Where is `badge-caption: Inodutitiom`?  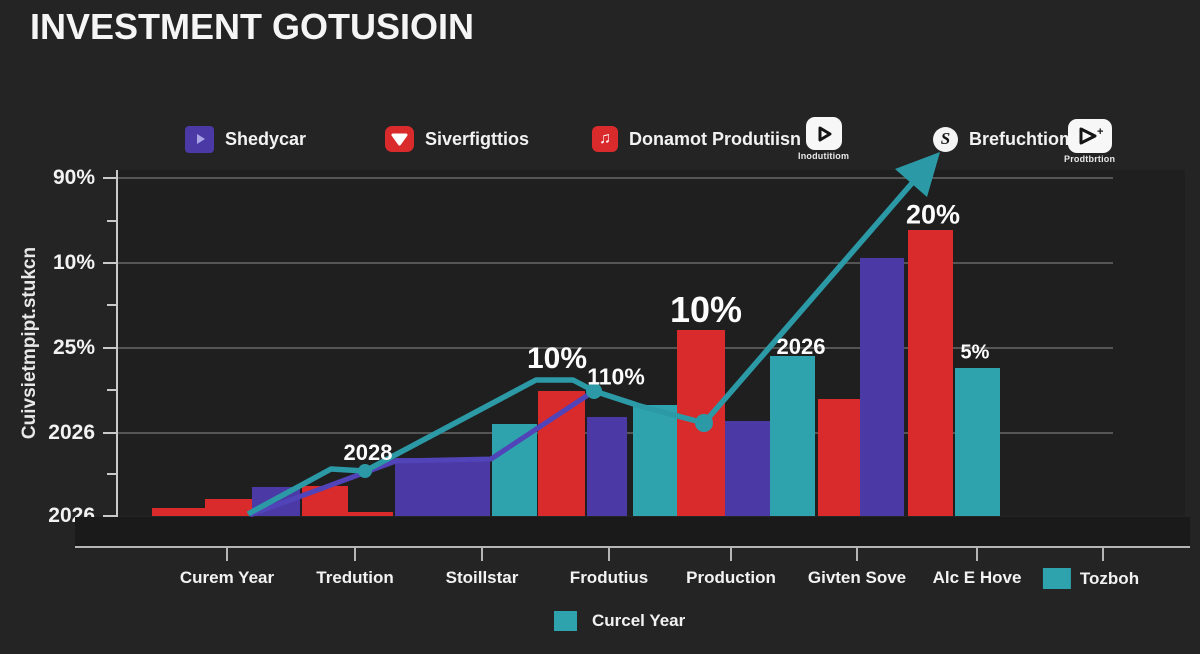
badge-caption: Inodutitiom is located at coordinates (824, 156).